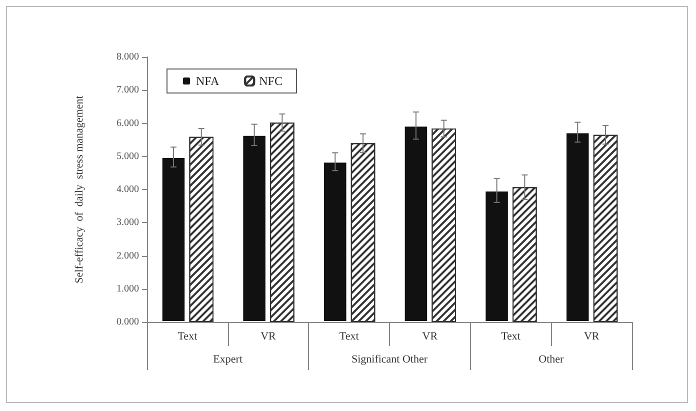  What do you see at coordinates (270, 81) in the screenshot?
I see `legend-label: NFC` at bounding box center [270, 81].